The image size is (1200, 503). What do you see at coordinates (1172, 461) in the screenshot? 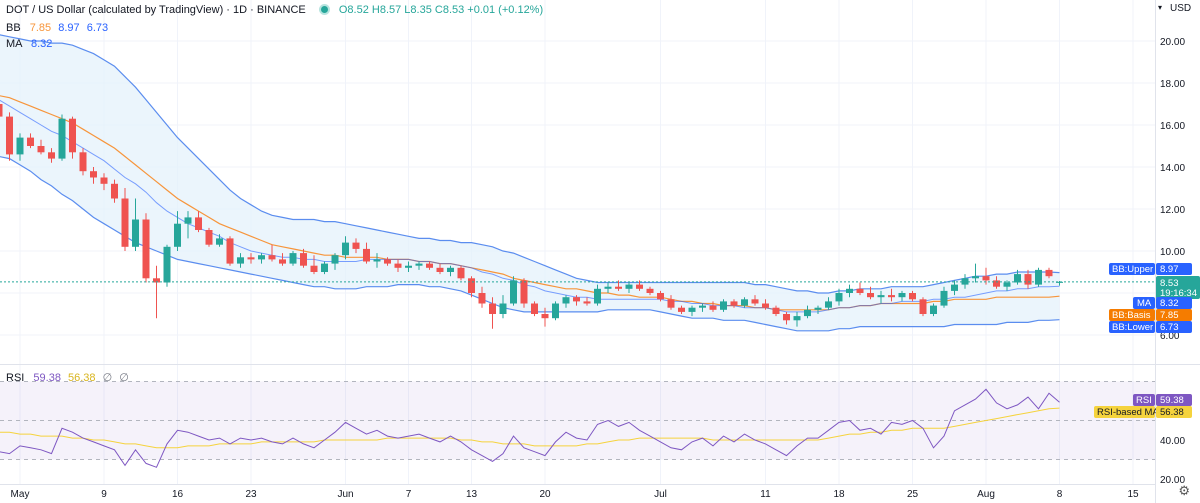
I see `rsi-axis: 40.00 20.00` at bounding box center [1172, 461].